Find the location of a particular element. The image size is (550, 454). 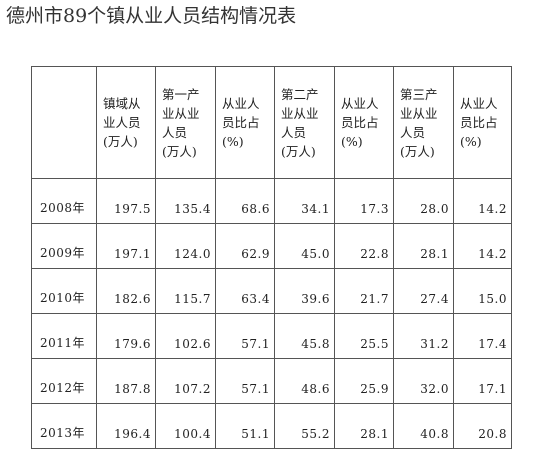

year-cell: 2010年 is located at coordinates (64, 291).